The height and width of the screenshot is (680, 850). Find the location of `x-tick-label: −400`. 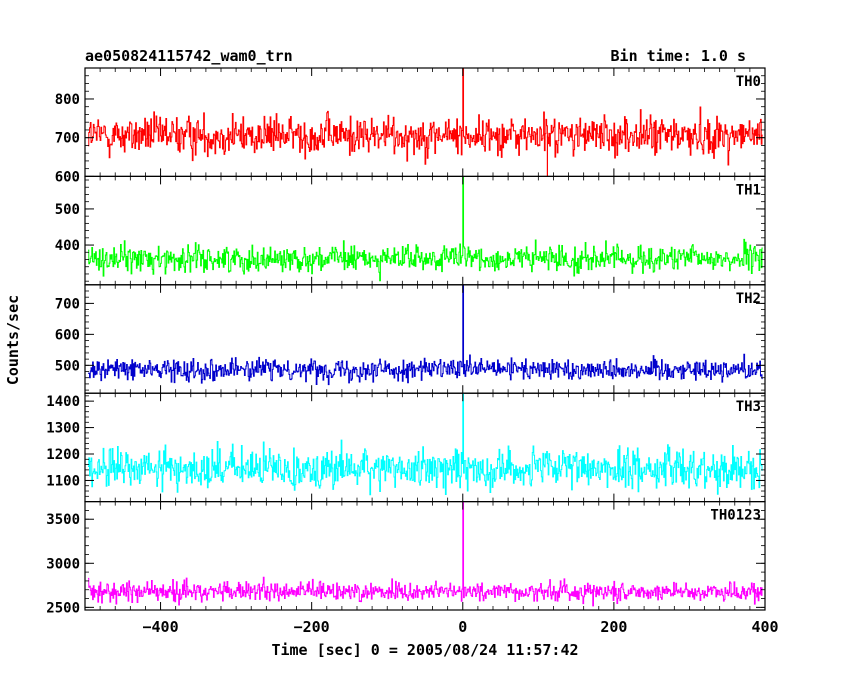

x-tick-label: −400 is located at coordinates (160, 627).